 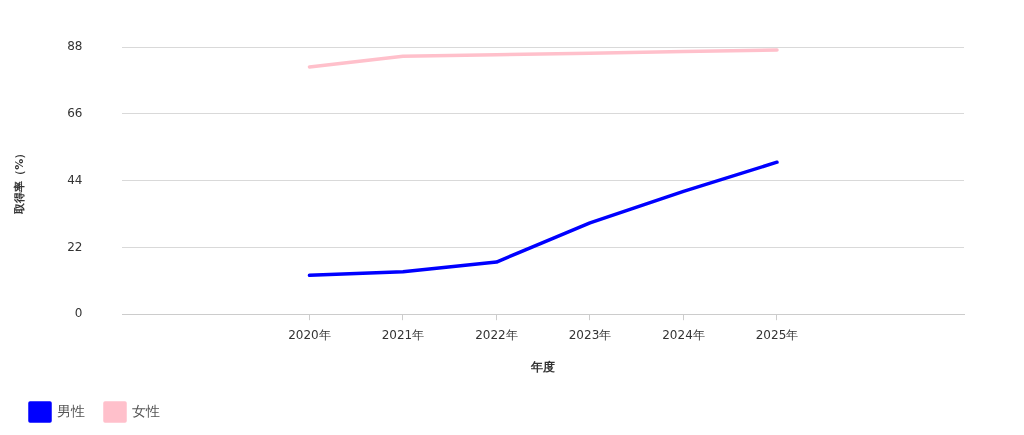 What do you see at coordinates (75, 246) in the screenshot?
I see `y-tick-label: 22` at bounding box center [75, 246].